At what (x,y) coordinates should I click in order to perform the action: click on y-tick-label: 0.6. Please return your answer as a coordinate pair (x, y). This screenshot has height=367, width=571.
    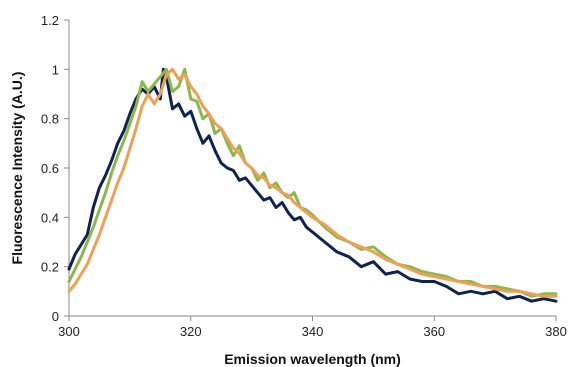
    Looking at the image, I should click on (50, 168).